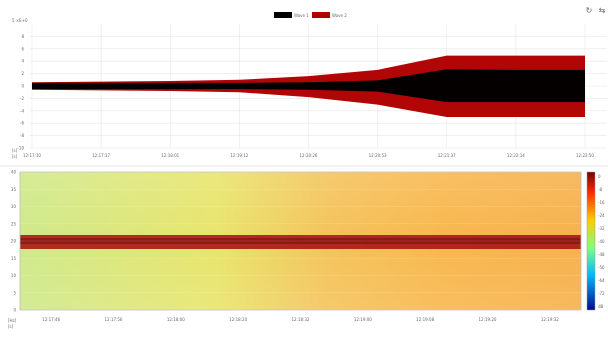  What do you see at coordinates (425, 319) in the screenshot?
I see `bottom-x-tick-label: 12:19:08` at bounding box center [425, 319].